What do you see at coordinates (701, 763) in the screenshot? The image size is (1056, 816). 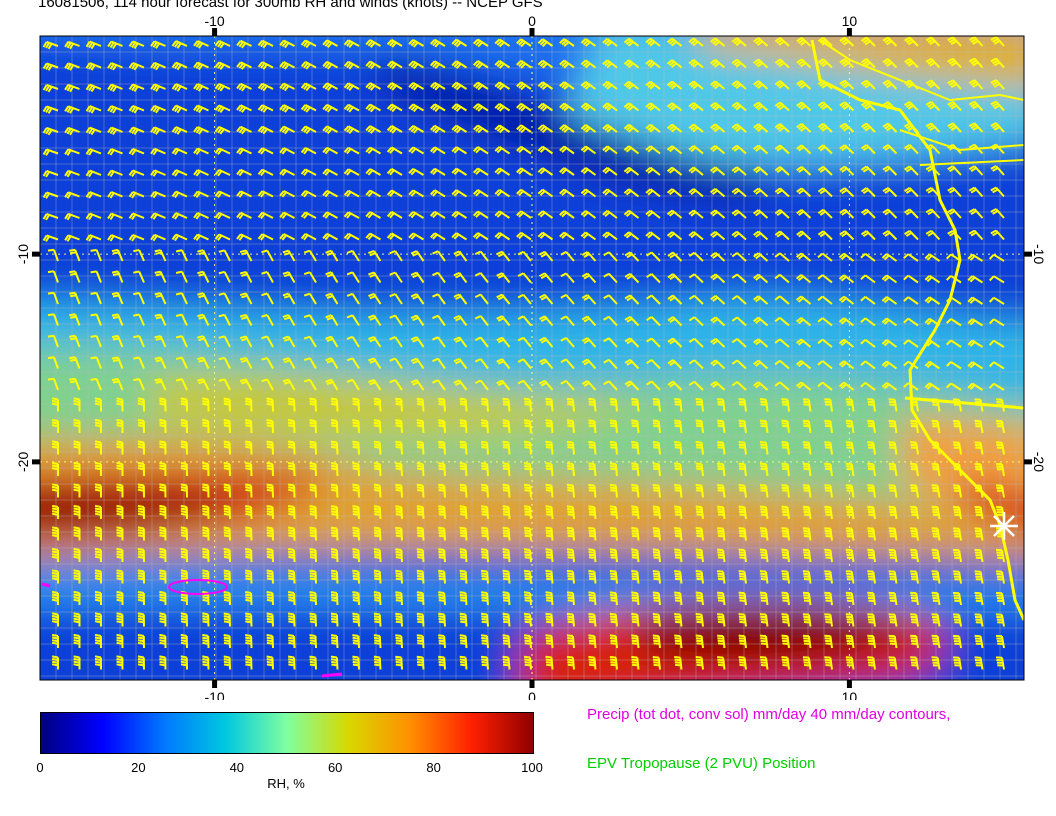 I see `epv-legend: EPV Tropopause (2 PVU) Position` at bounding box center [701, 763].